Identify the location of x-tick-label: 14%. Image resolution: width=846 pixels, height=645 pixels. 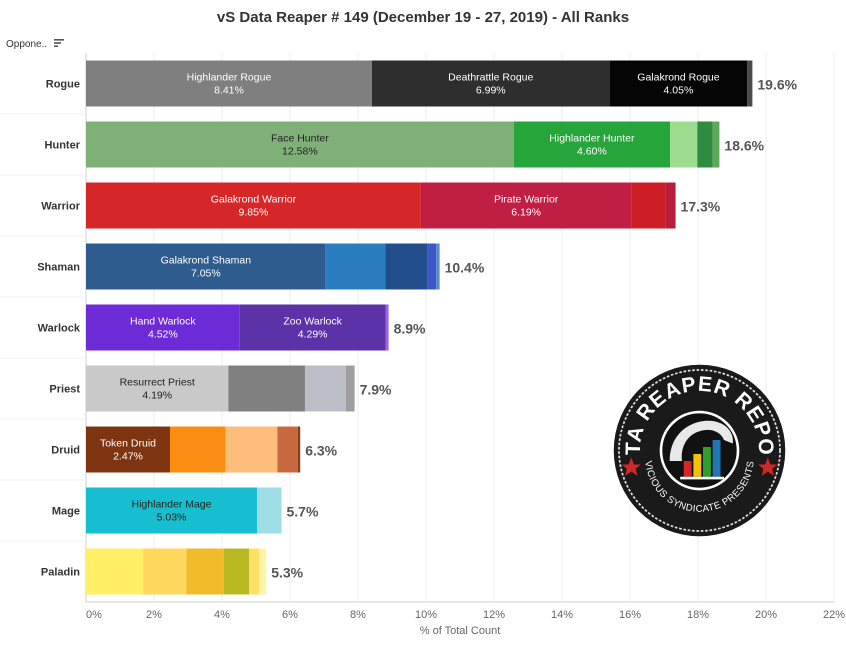
(562, 615).